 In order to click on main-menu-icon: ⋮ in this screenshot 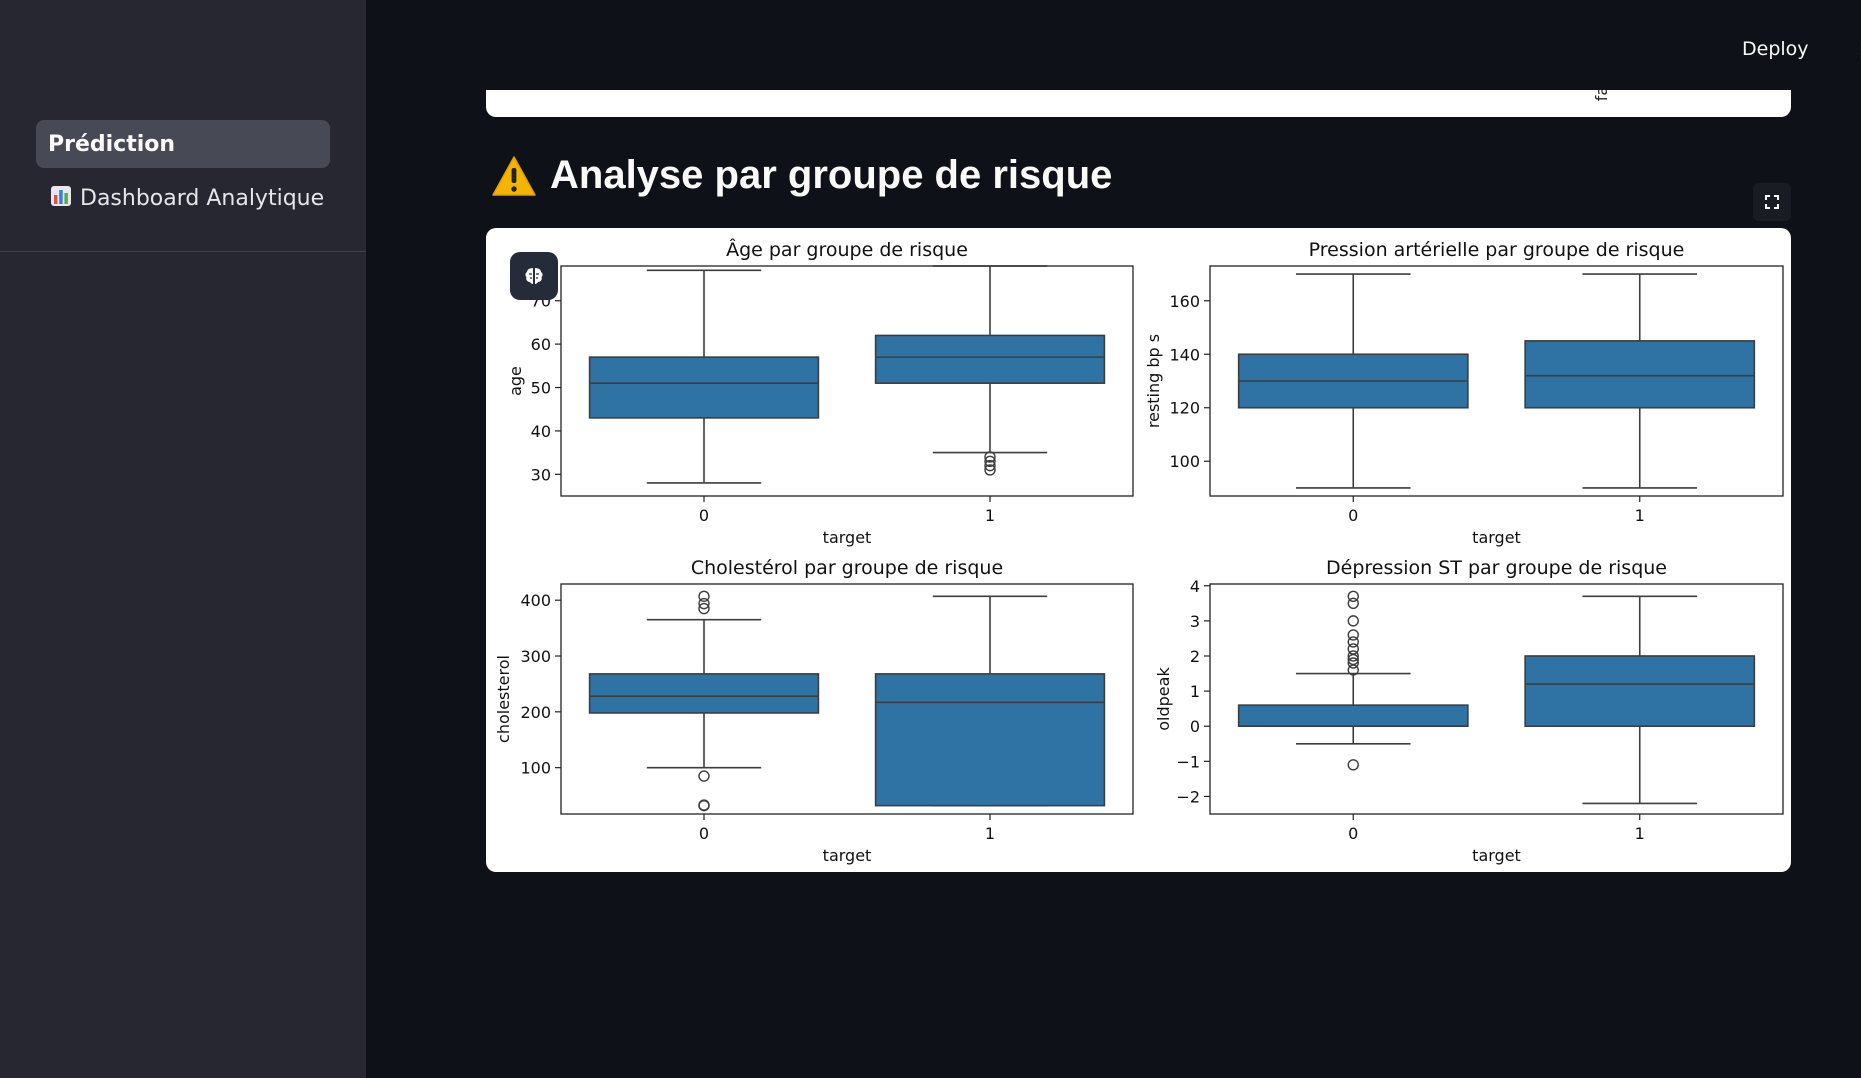, I will do `click(1856, 51)`.